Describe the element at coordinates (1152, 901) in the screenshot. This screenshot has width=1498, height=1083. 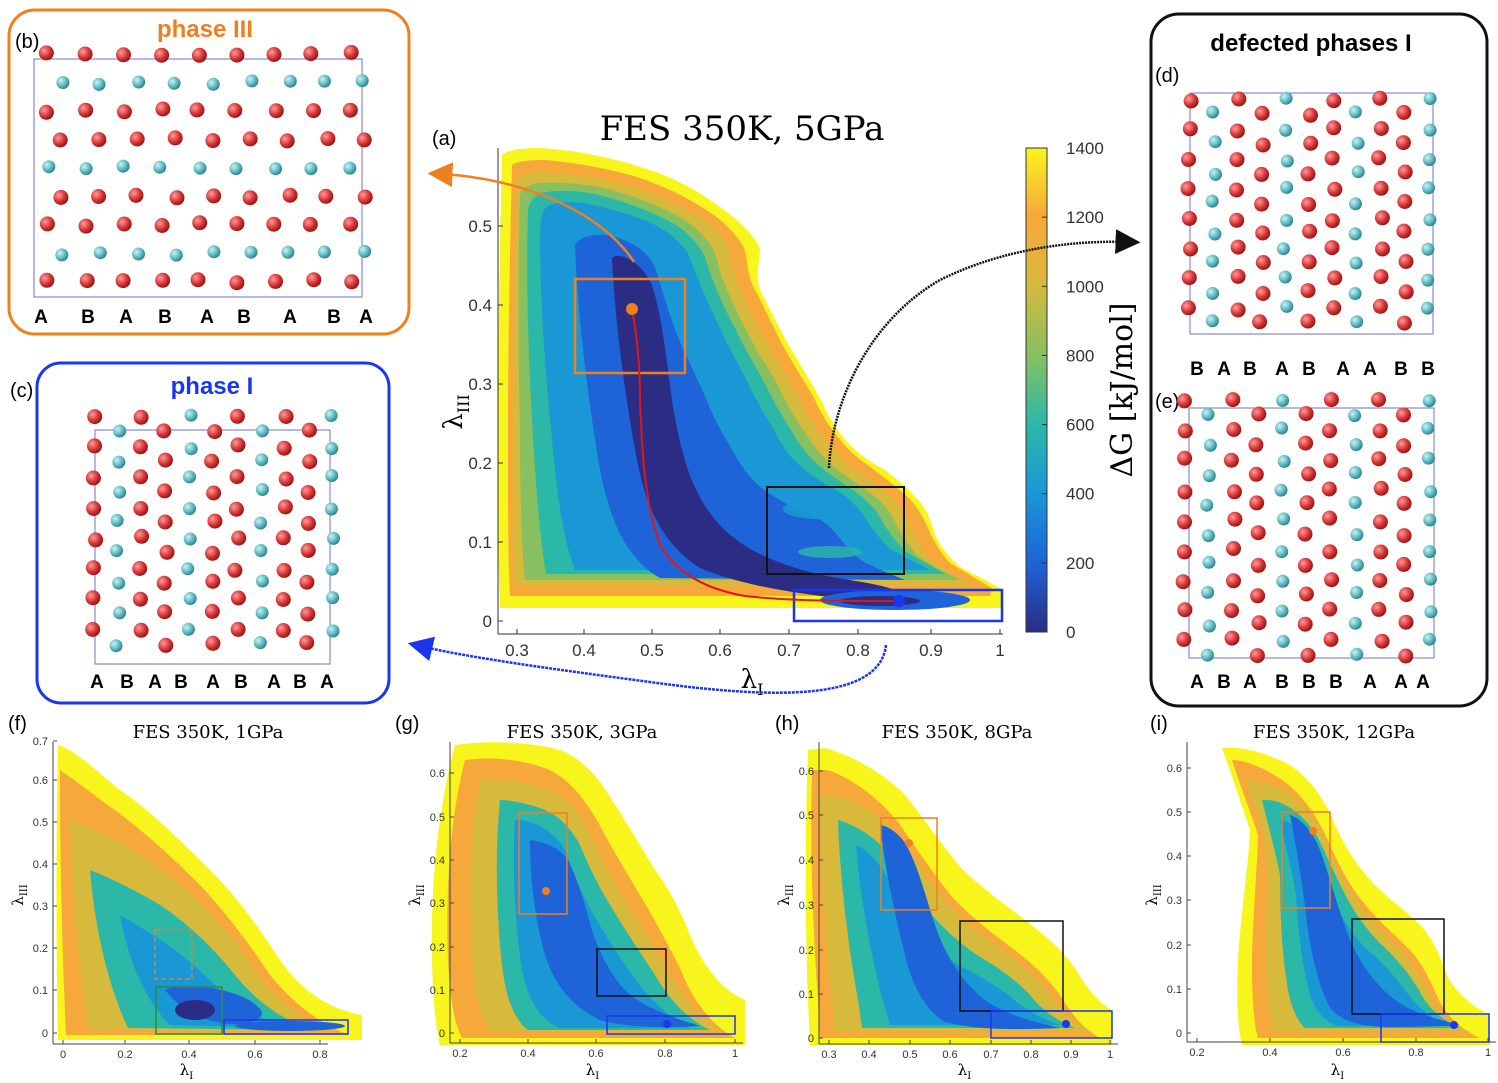
I see `small-y-label-base: λ` at that location.